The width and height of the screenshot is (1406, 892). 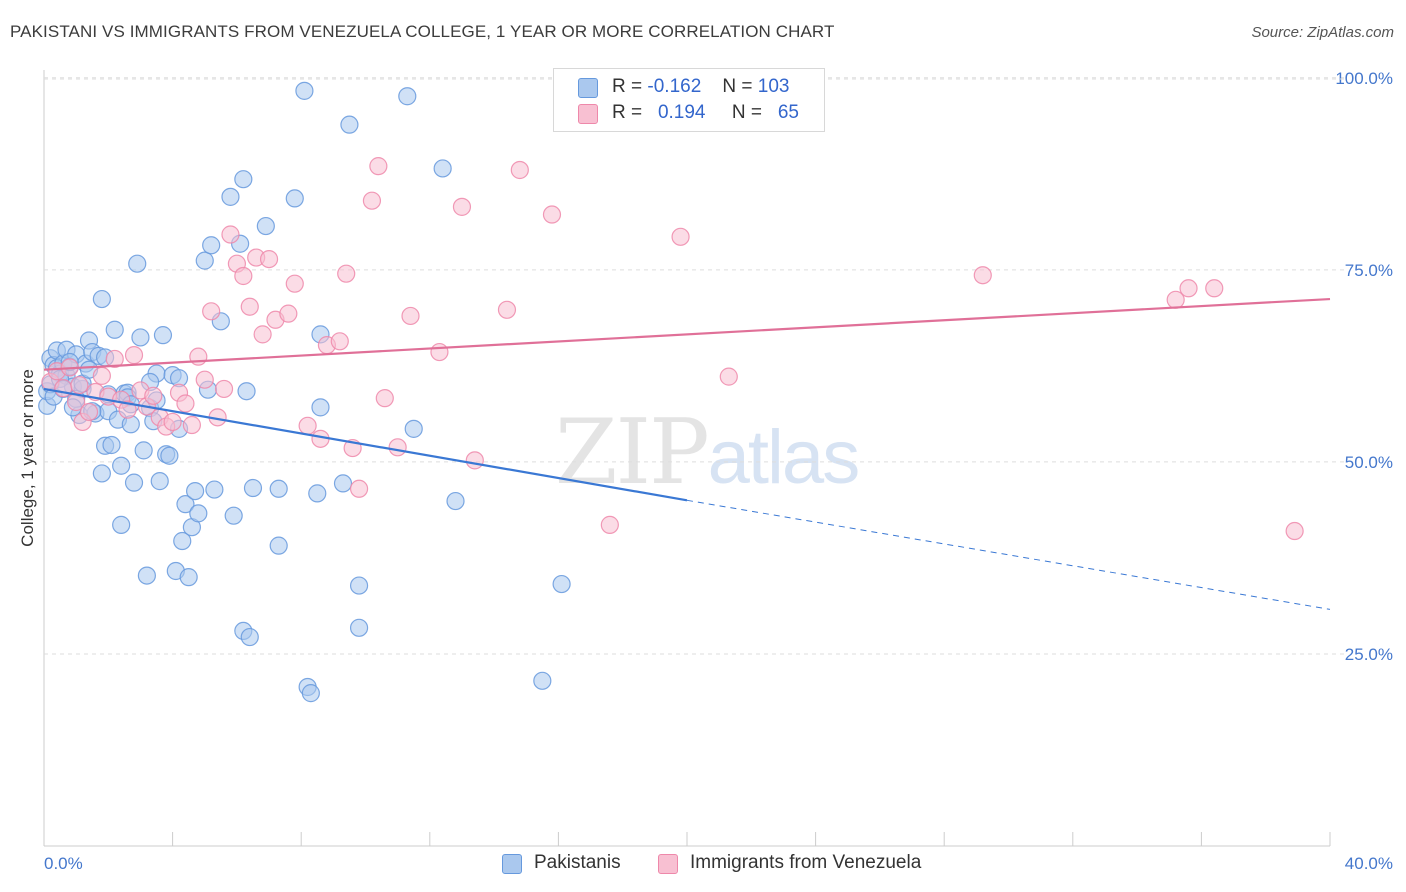 I want to click on n-value: 65, so click(x=788, y=112).